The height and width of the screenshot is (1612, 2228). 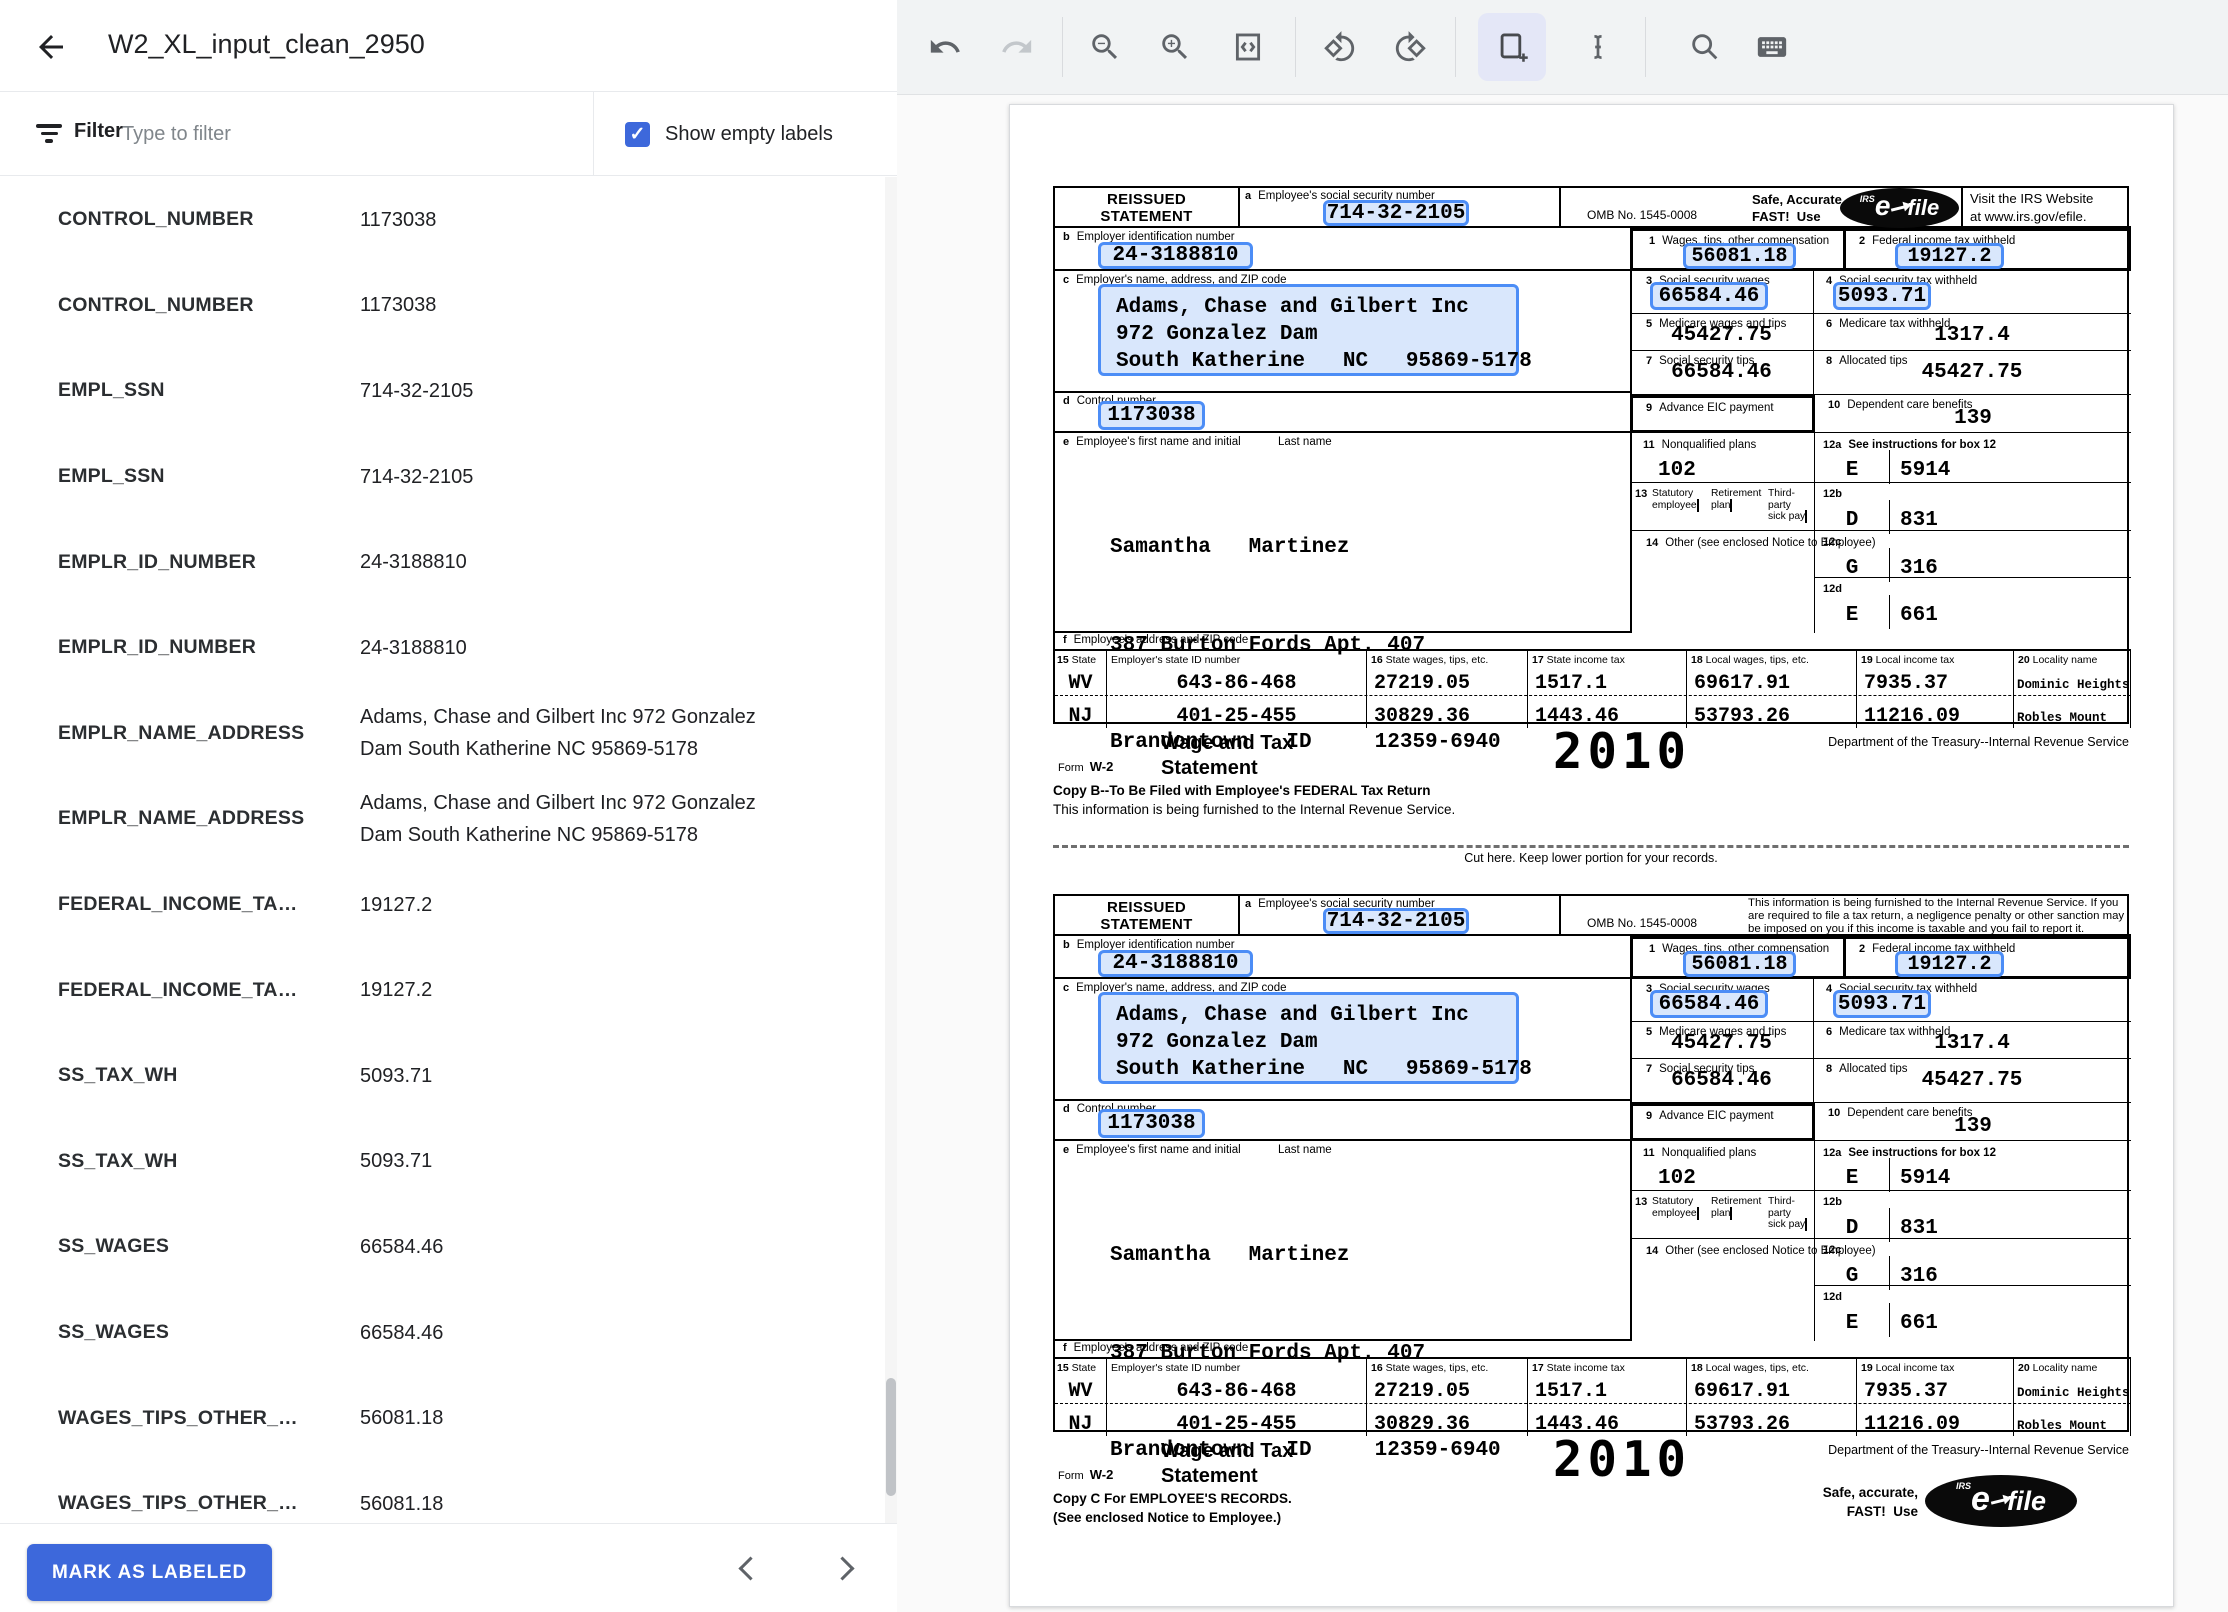 What do you see at coordinates (750, 1568) in the screenshot?
I see `previous-page-icon` at bounding box center [750, 1568].